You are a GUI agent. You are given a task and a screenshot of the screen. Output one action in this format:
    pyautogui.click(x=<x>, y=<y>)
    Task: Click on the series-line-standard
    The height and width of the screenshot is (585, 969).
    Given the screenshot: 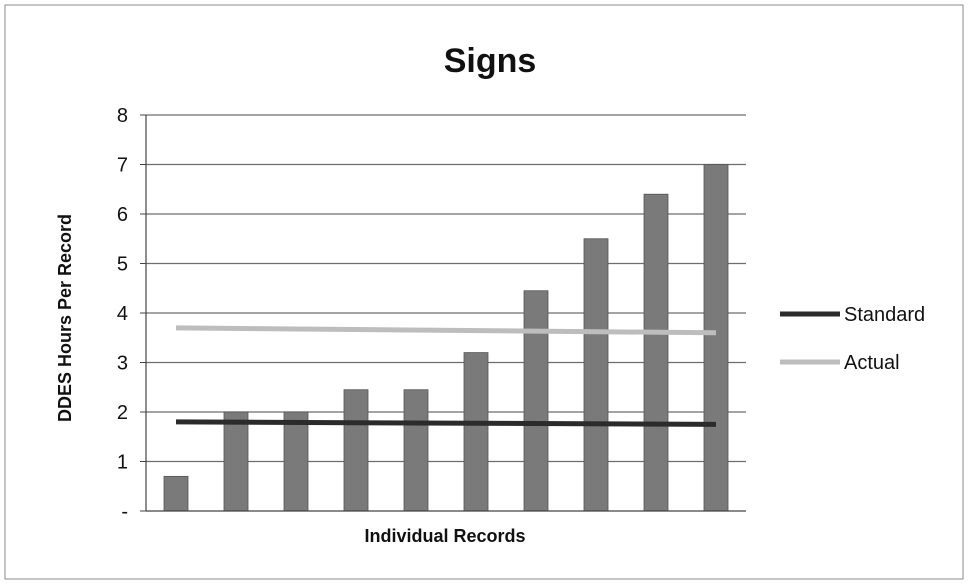 What is the action you would take?
    pyautogui.click(x=446, y=423)
    